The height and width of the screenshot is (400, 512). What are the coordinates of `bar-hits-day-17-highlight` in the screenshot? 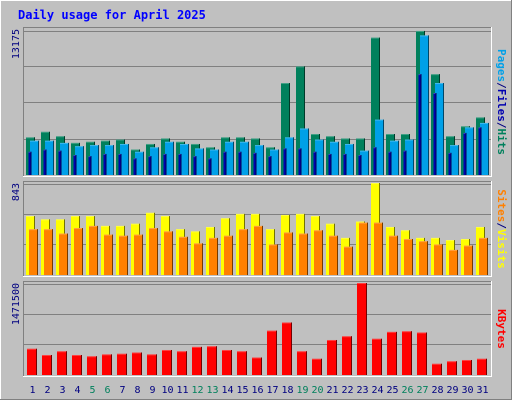 It's located at (270, 148).